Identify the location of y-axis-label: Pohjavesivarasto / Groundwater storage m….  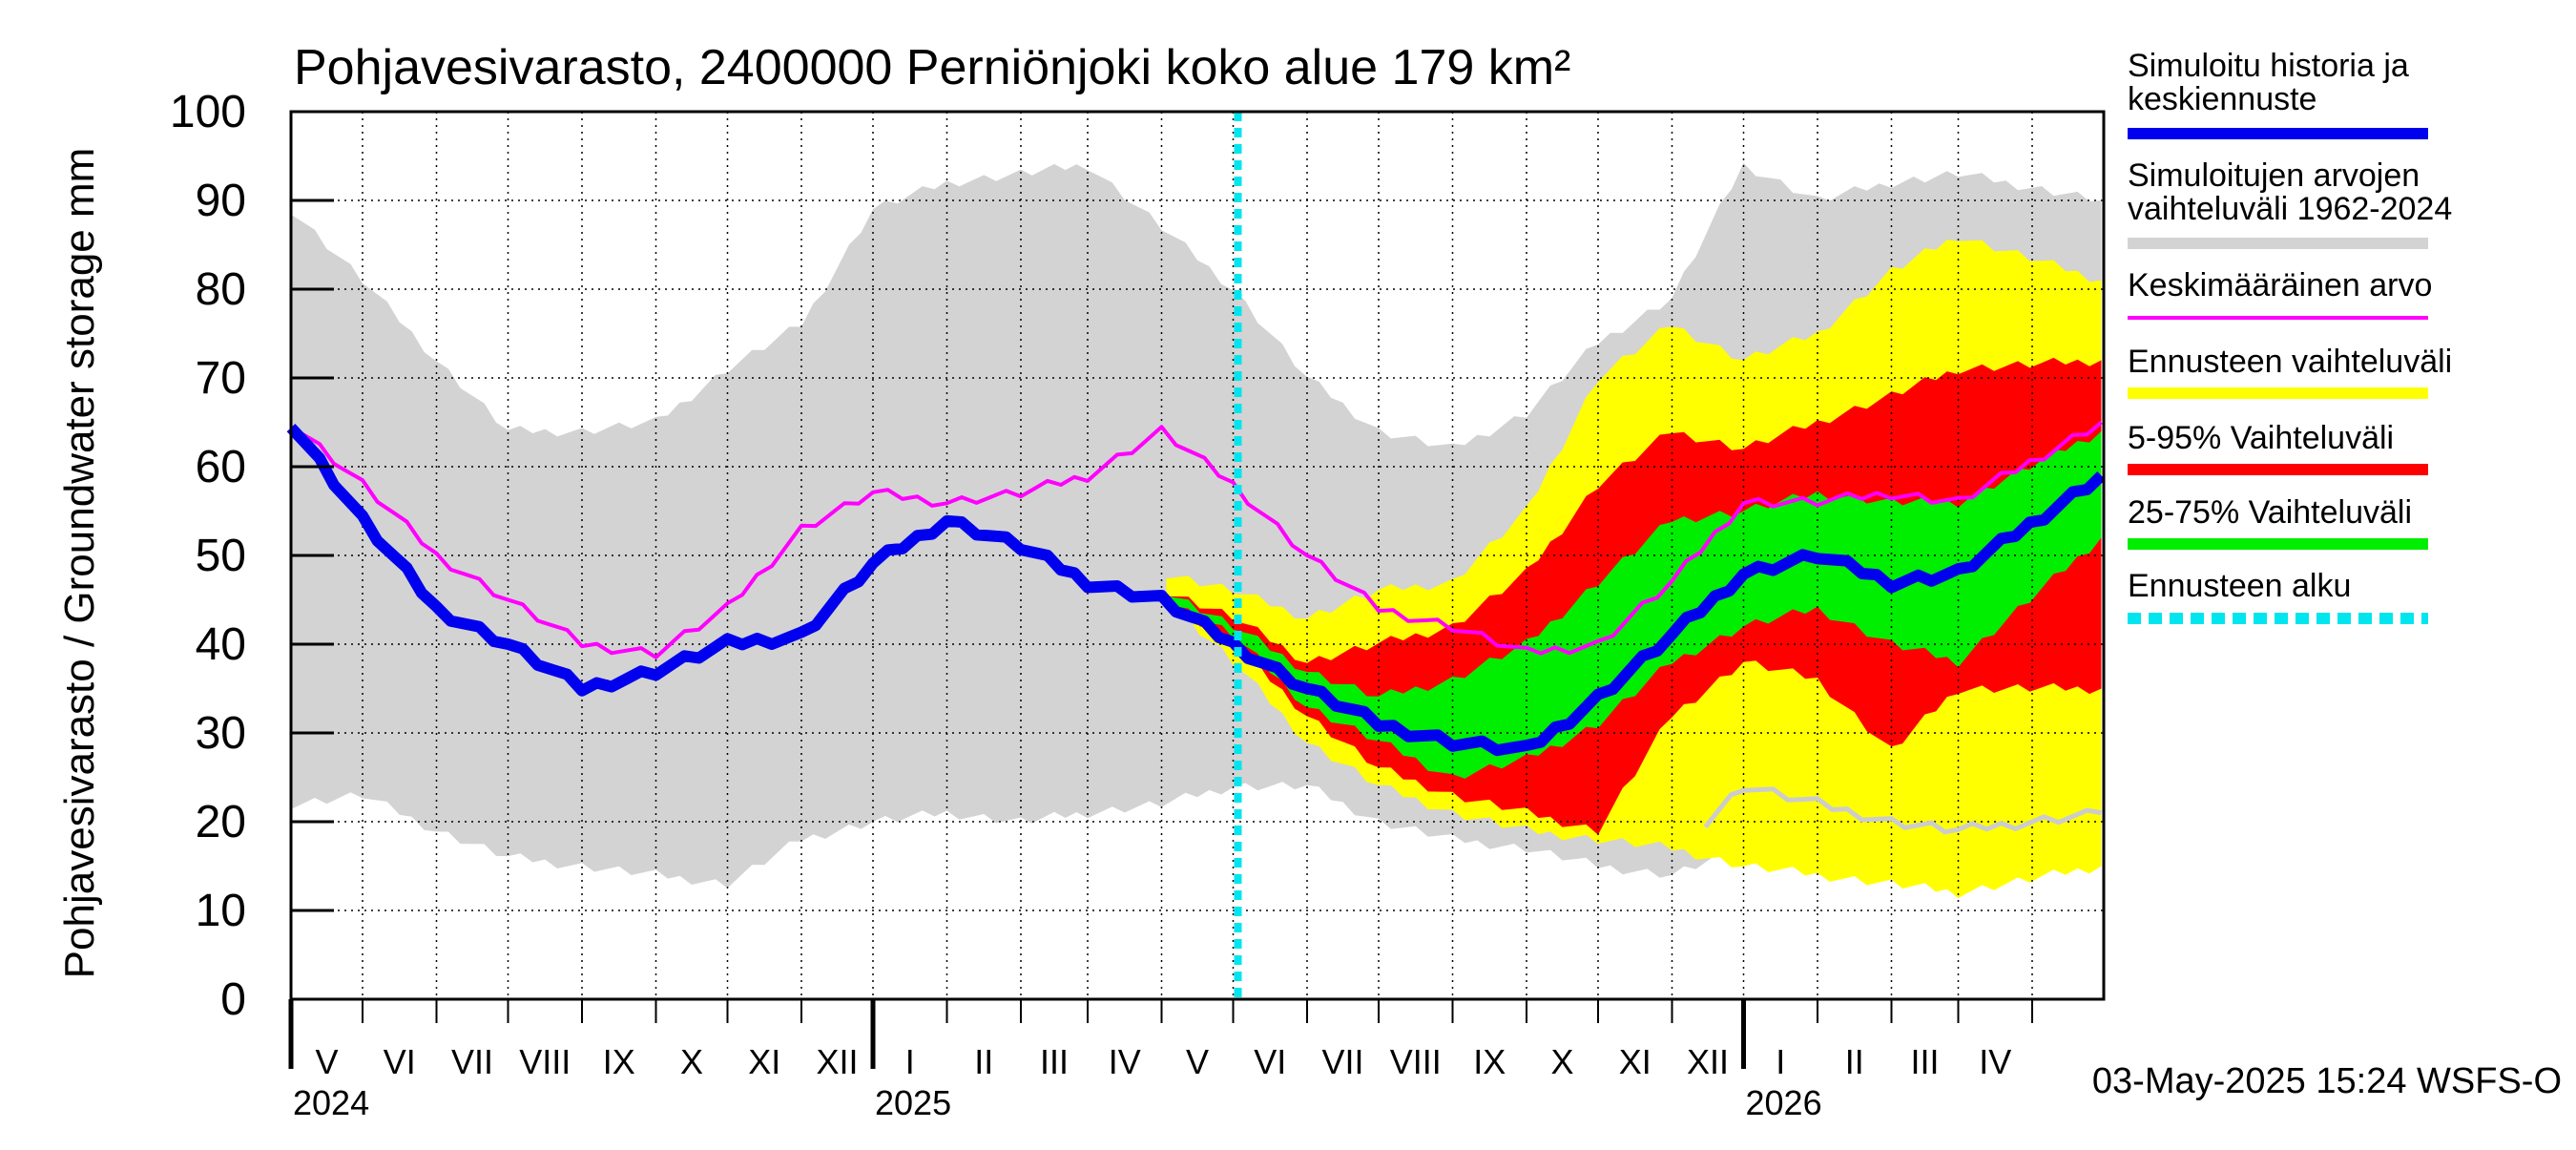
(79, 563).